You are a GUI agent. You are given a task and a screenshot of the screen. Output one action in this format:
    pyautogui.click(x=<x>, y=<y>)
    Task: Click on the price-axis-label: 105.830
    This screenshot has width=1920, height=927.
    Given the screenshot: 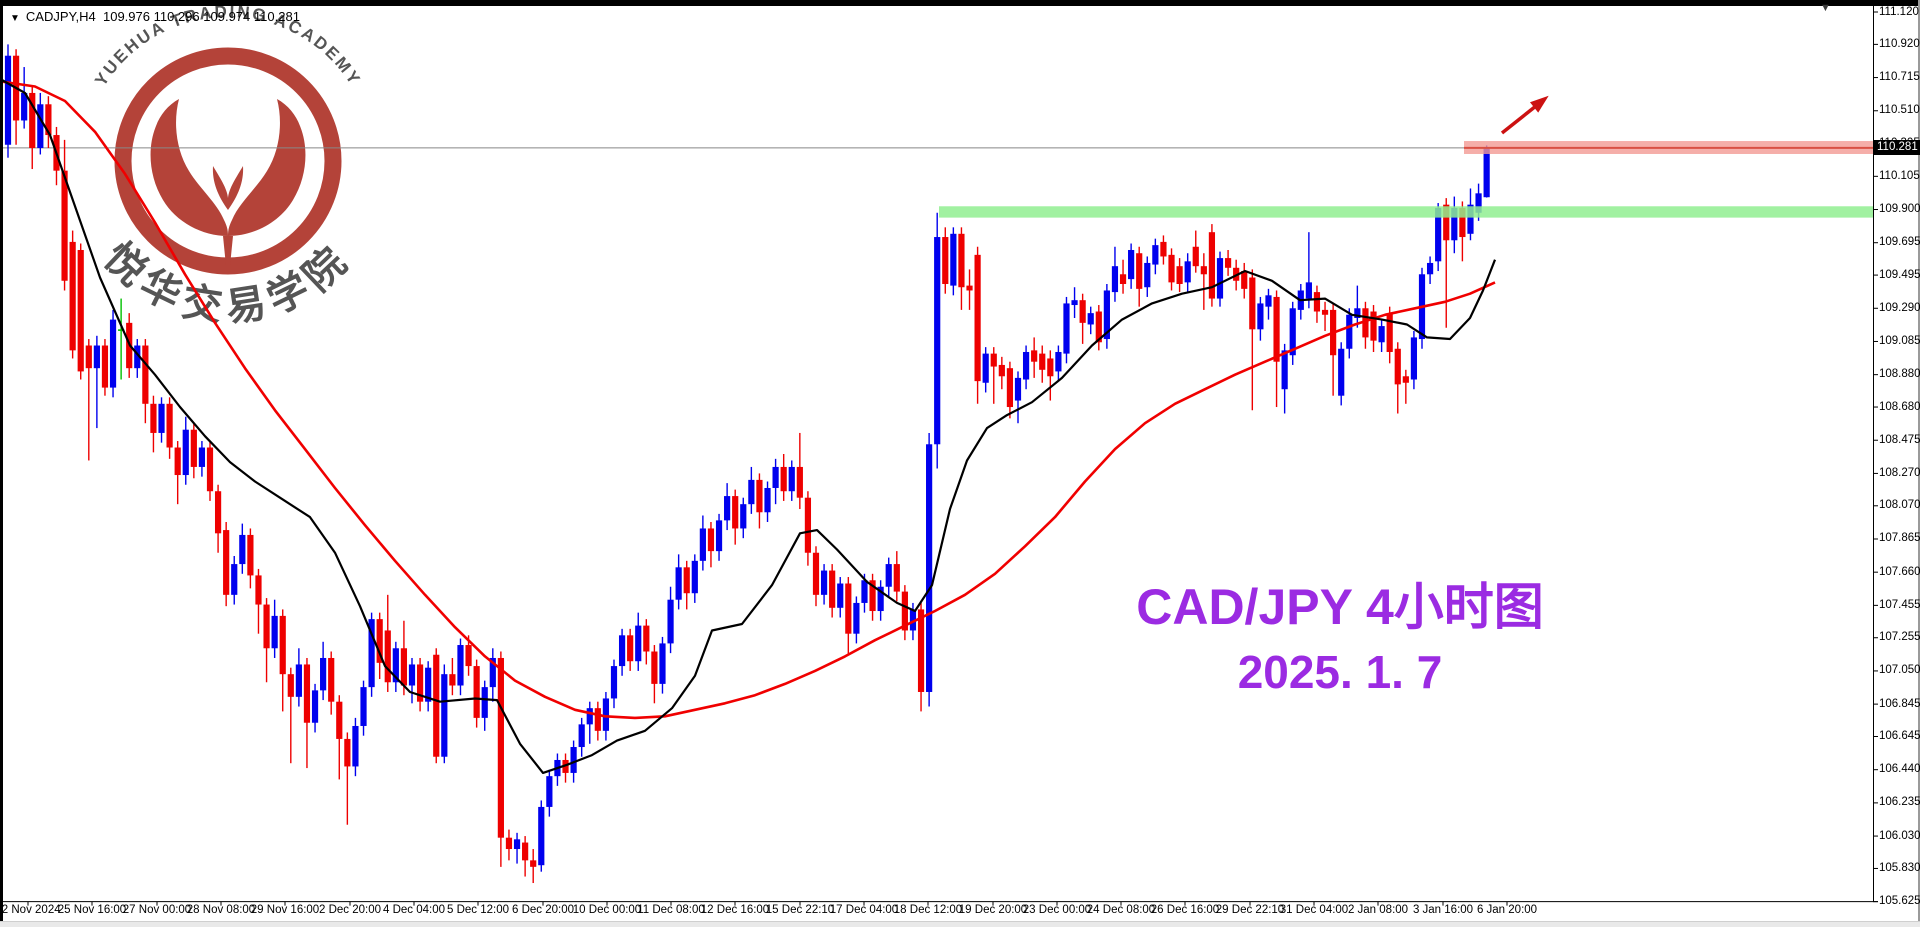 What is the action you would take?
    pyautogui.click(x=1899, y=867)
    